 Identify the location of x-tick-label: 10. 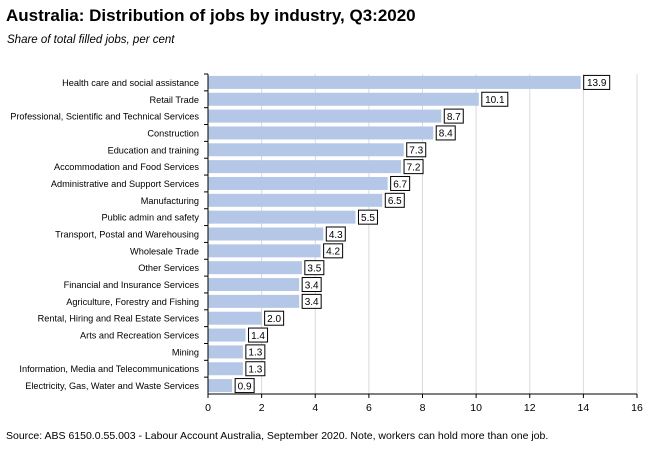
(476, 408).